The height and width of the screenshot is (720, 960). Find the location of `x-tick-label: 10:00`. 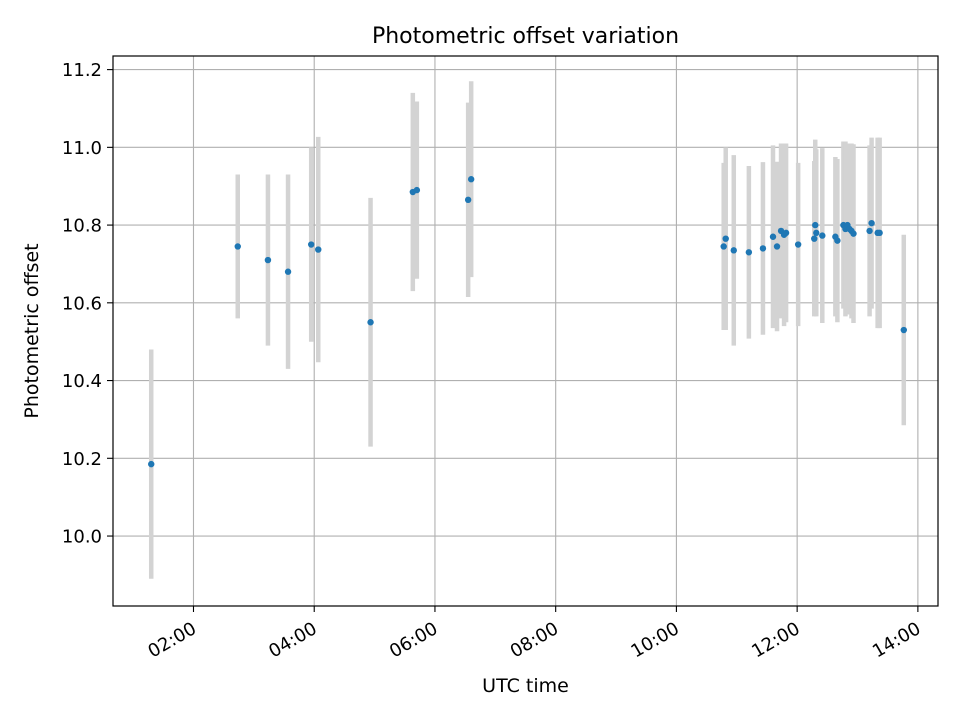

x-tick-label: 10:00 is located at coordinates (654, 640).